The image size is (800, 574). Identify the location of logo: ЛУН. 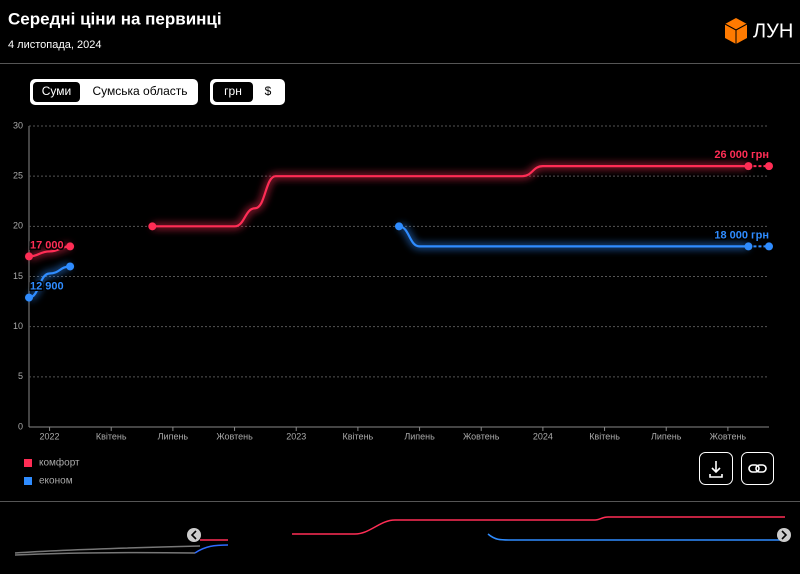
(758, 31).